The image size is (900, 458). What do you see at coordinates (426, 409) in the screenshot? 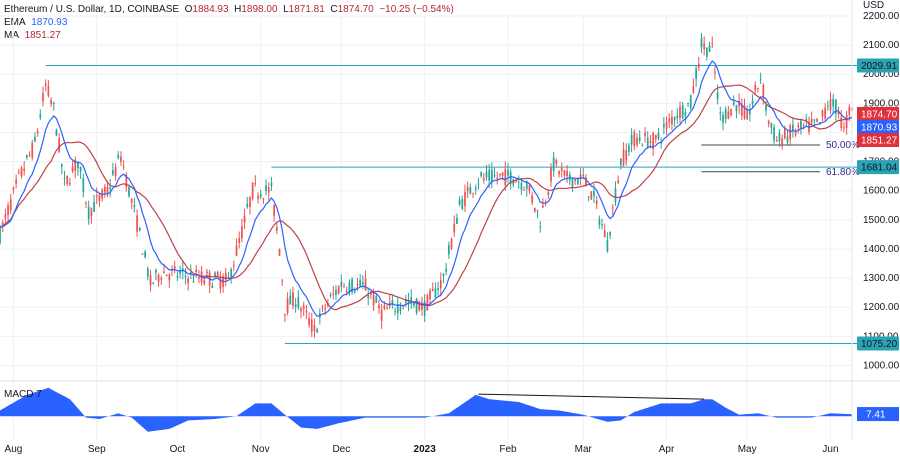
I see `macd-area` at bounding box center [426, 409].